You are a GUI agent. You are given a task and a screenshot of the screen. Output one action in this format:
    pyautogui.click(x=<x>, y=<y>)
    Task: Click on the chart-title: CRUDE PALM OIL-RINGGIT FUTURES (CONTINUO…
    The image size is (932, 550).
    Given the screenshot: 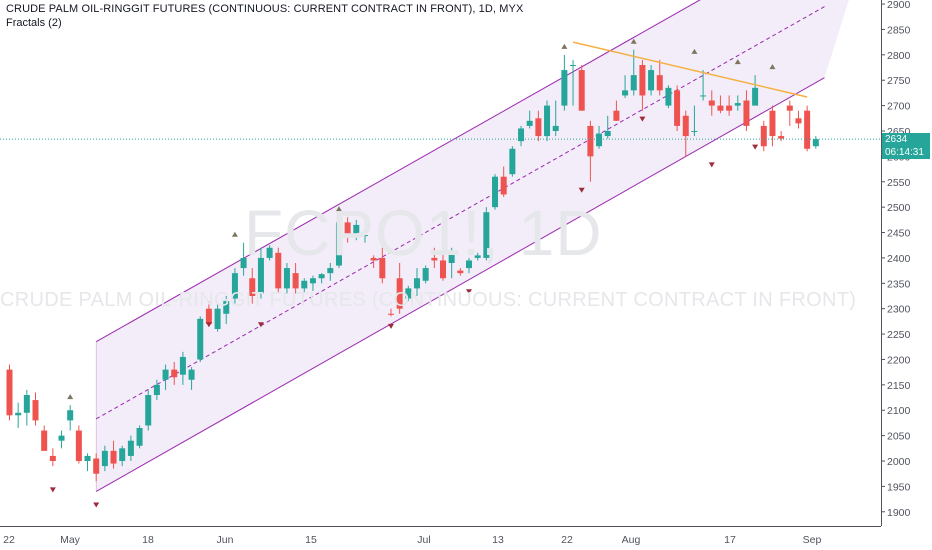 What is the action you would take?
    pyautogui.click(x=265, y=9)
    